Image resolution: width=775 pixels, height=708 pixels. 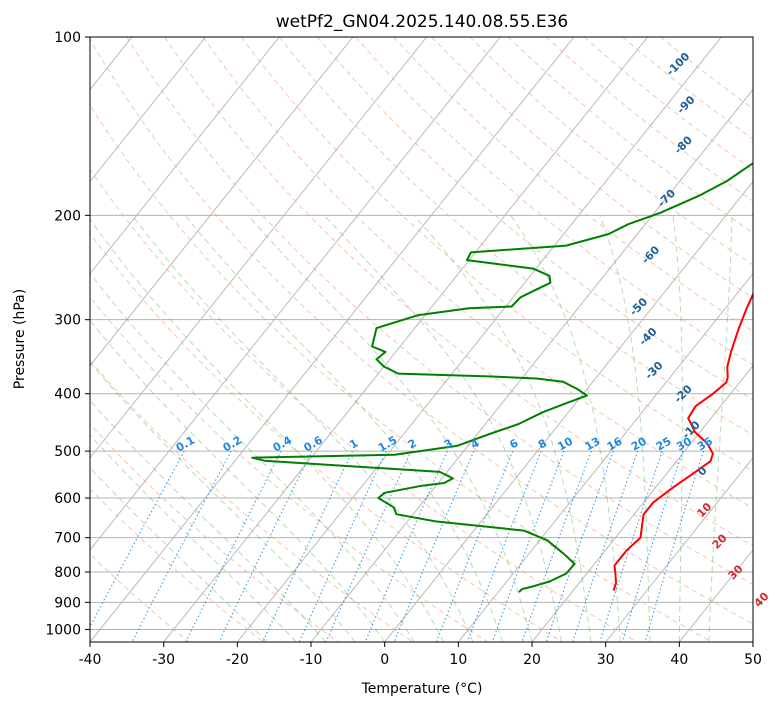 I want to click on mixing-ratio-label: 3, so click(x=448, y=444).